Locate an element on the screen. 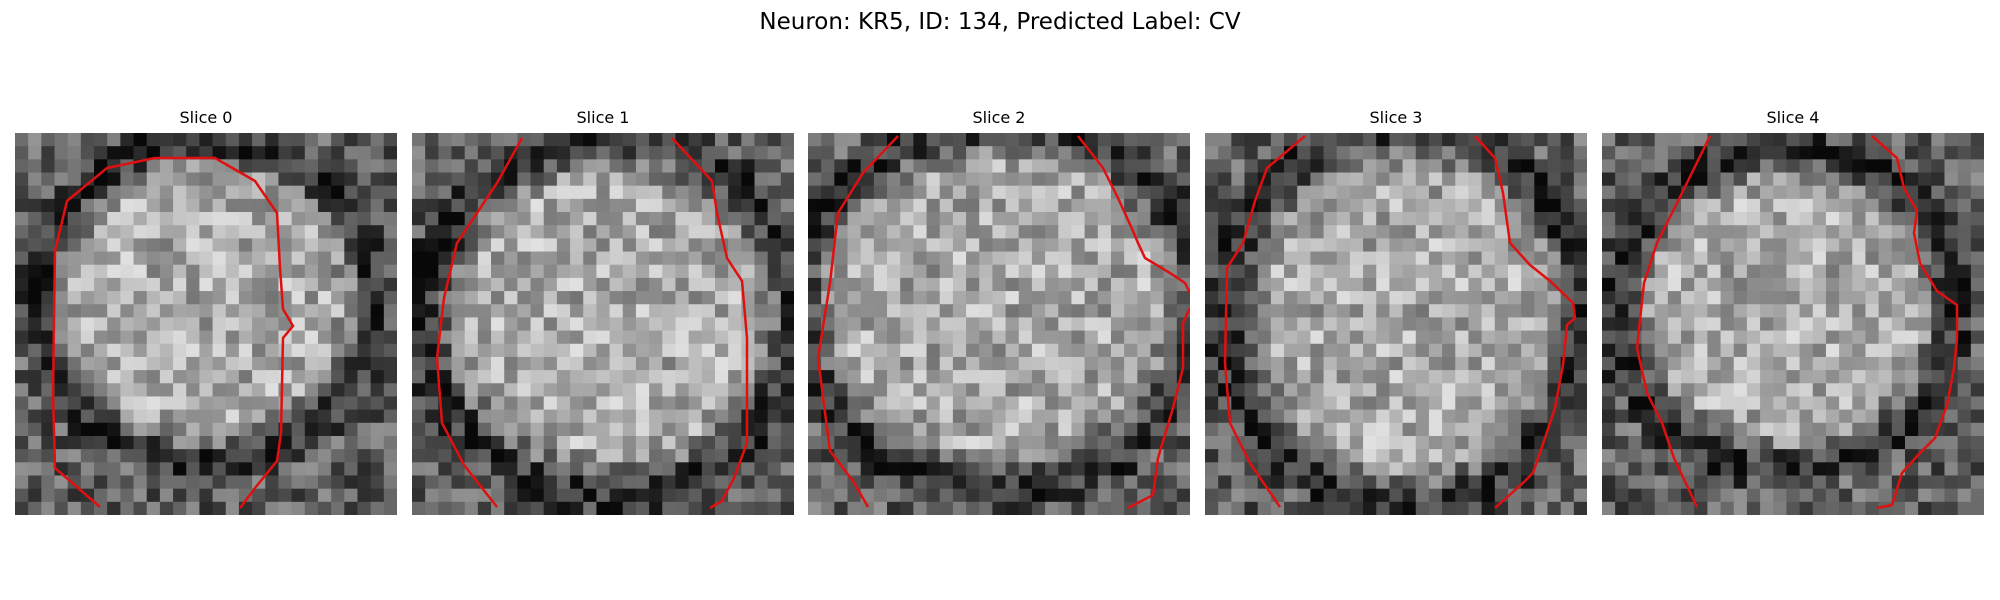 This screenshot has height=600, width=2000. neuron-contour-2-left is located at coordinates (857, 321).